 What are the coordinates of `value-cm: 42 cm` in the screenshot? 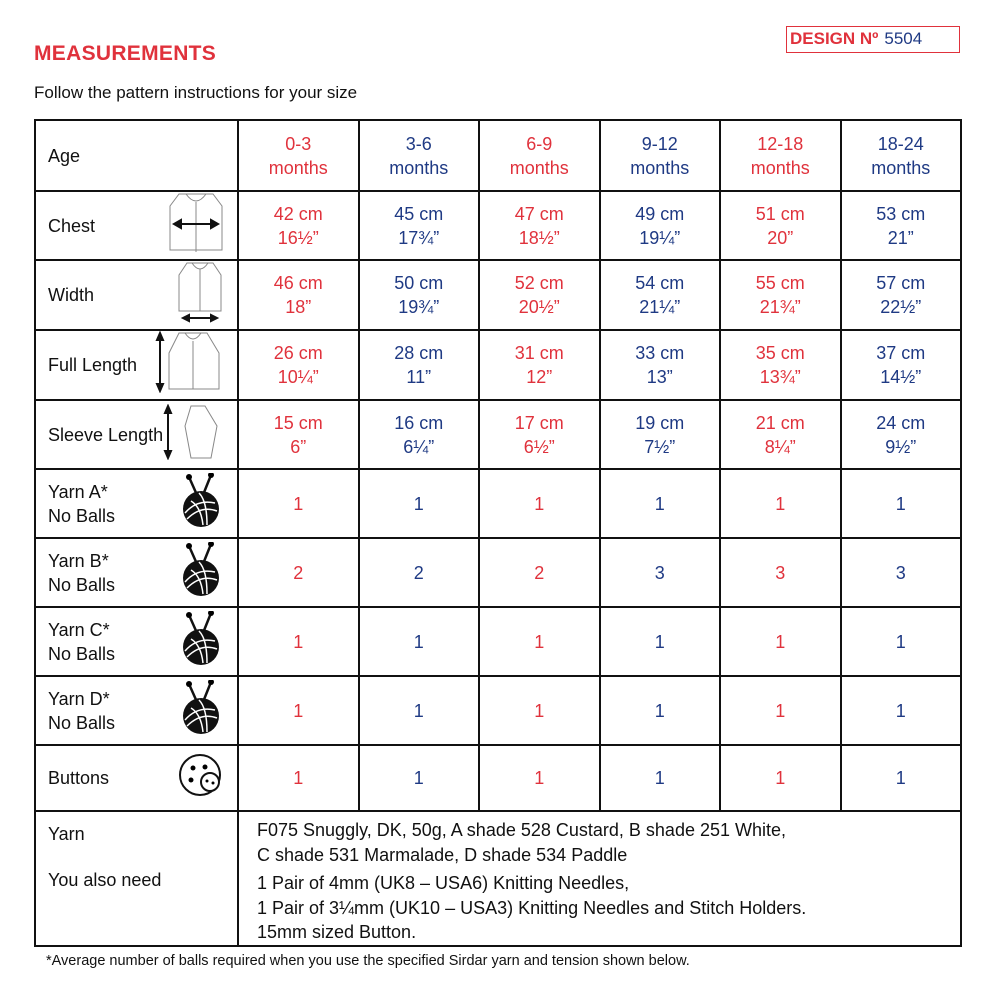 It's located at (298, 213).